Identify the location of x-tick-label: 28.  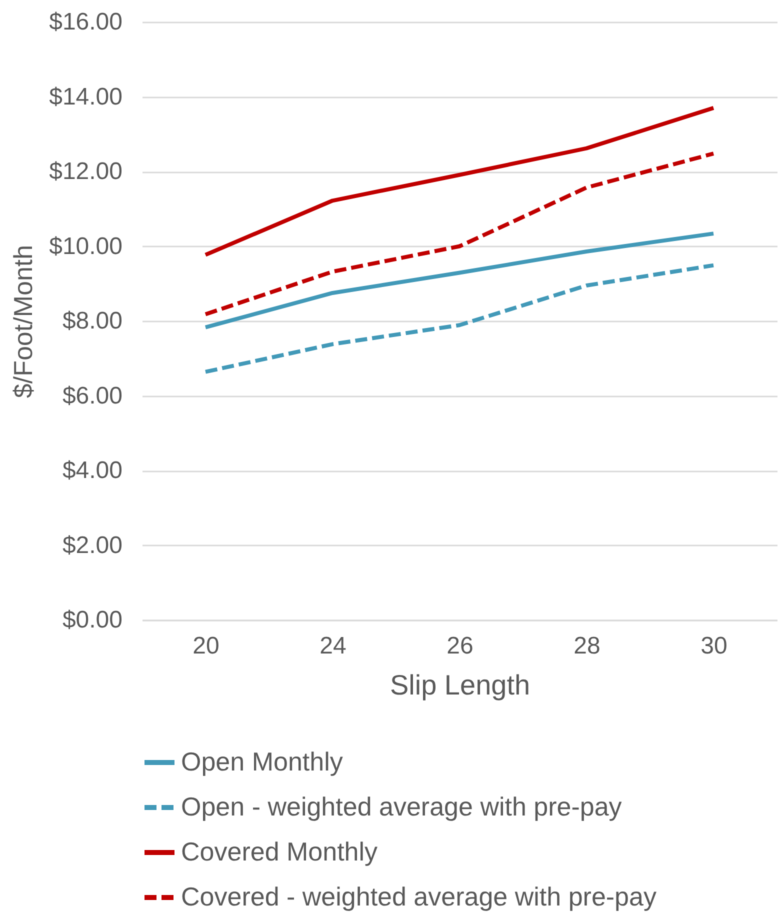
(587, 646).